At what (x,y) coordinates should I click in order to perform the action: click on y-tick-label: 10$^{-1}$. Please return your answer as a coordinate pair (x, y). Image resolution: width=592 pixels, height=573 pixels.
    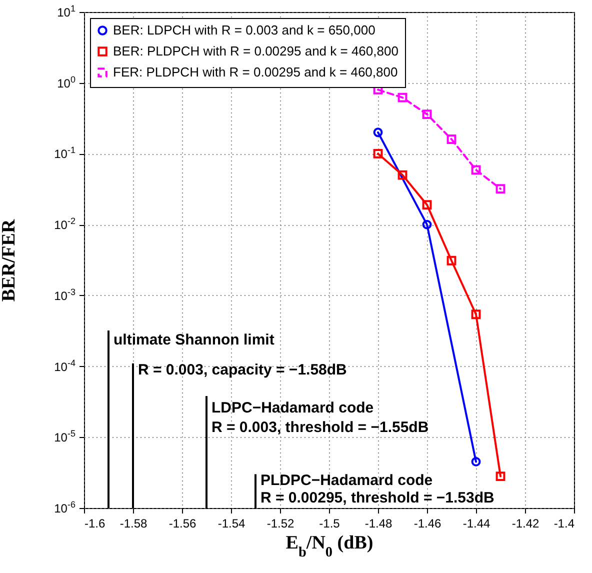
    Looking at the image, I should click on (65, 153).